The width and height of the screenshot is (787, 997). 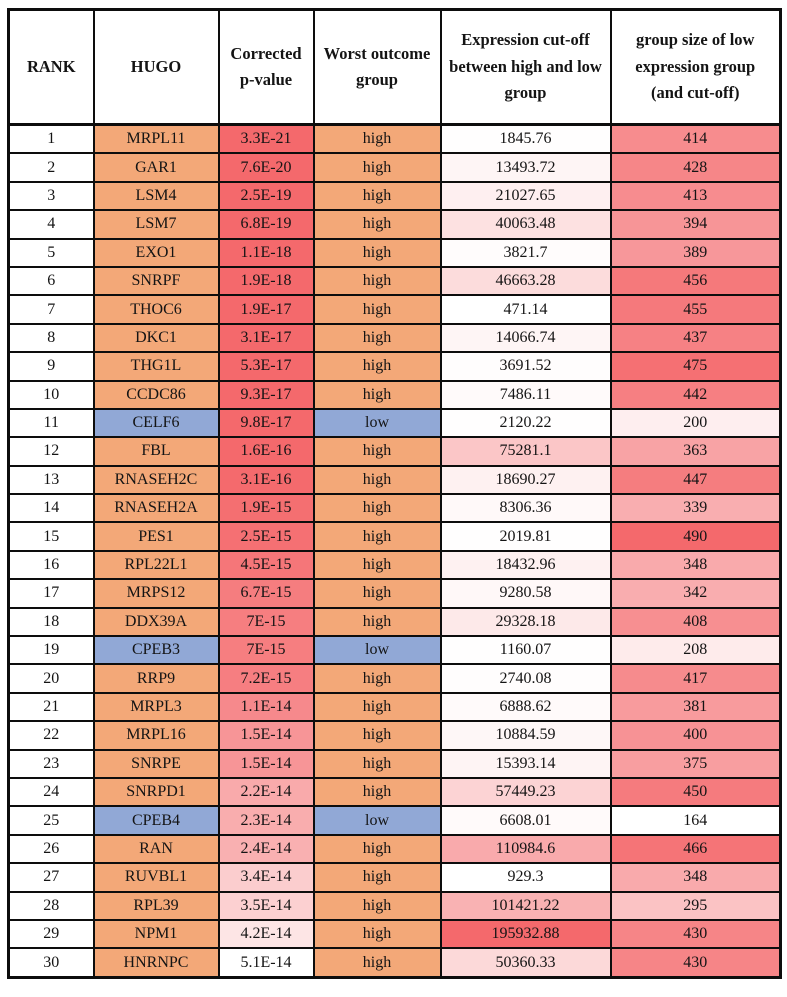 What do you see at coordinates (51, 338) in the screenshot?
I see `rank-cell: 8` at bounding box center [51, 338].